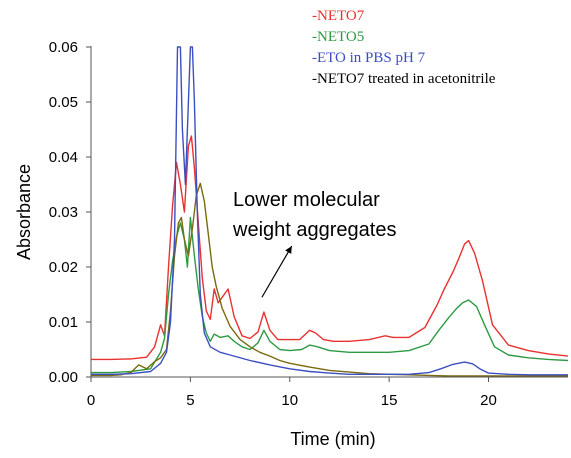 This screenshot has height=458, width=571. What do you see at coordinates (338, 37) in the screenshot?
I see `legend-entry-2: -NETO5` at bounding box center [338, 37].